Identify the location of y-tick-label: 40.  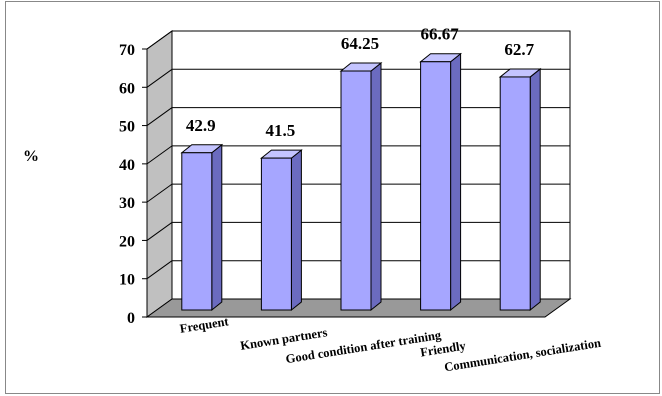
(127, 165).